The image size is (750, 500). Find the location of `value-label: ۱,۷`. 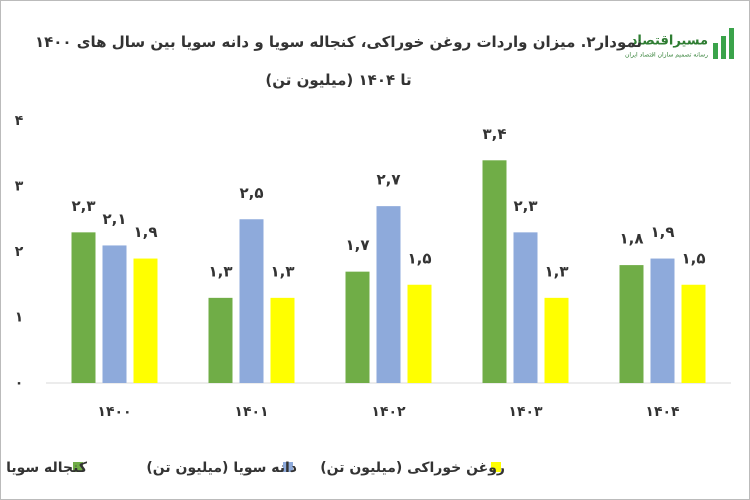

value-label: ۱,۷ is located at coordinates (357, 245).